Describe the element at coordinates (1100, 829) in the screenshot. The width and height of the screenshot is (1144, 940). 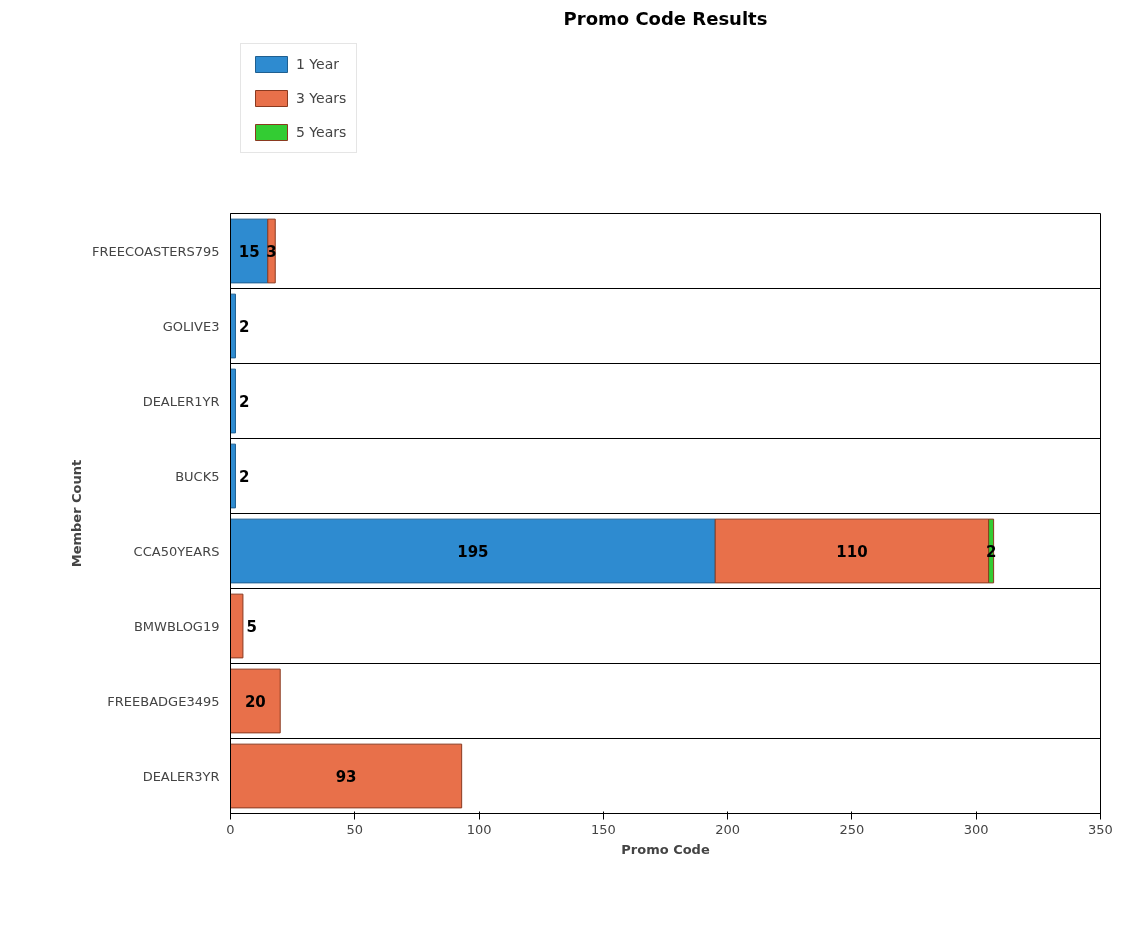
I see `x-tick-label: 350` at that location.